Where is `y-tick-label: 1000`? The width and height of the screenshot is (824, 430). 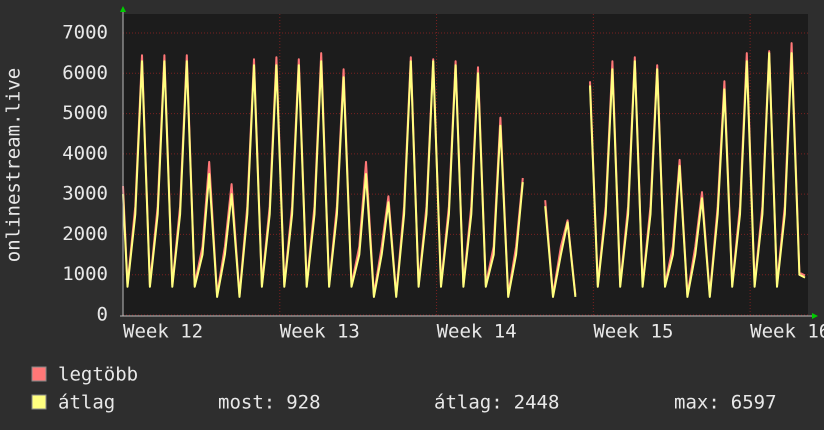 y-tick-label: 1000 is located at coordinates (85, 274).